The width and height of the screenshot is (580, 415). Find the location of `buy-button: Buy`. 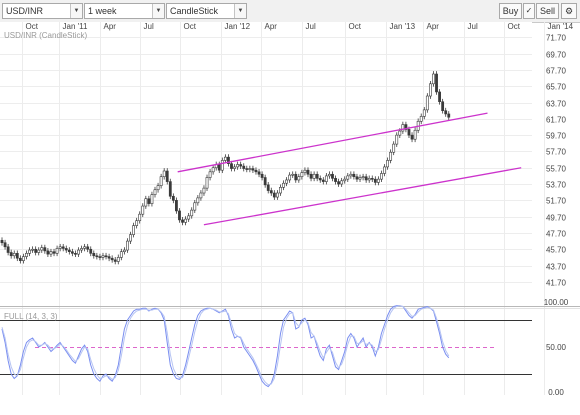

buy-button: Buy is located at coordinates (510, 11).